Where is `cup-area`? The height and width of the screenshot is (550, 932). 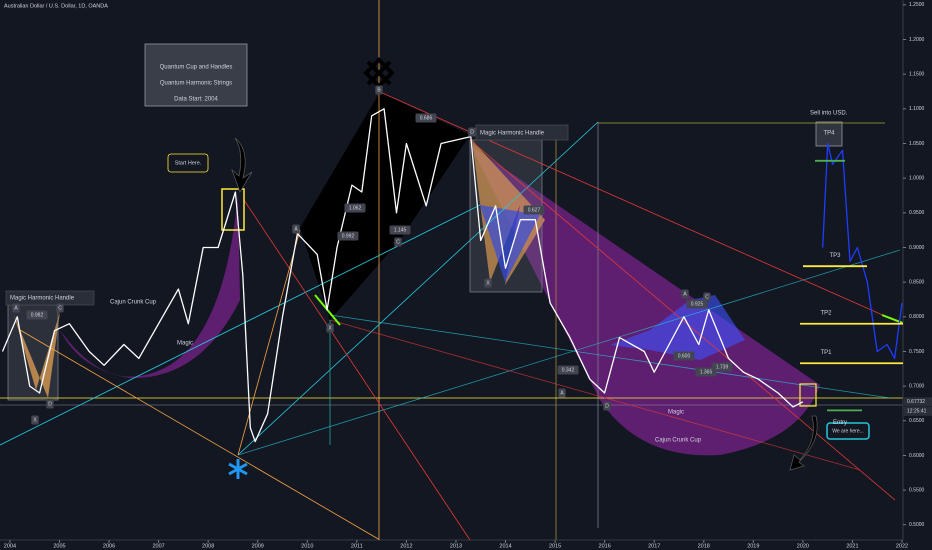 cup-area is located at coordinates (150, 287).